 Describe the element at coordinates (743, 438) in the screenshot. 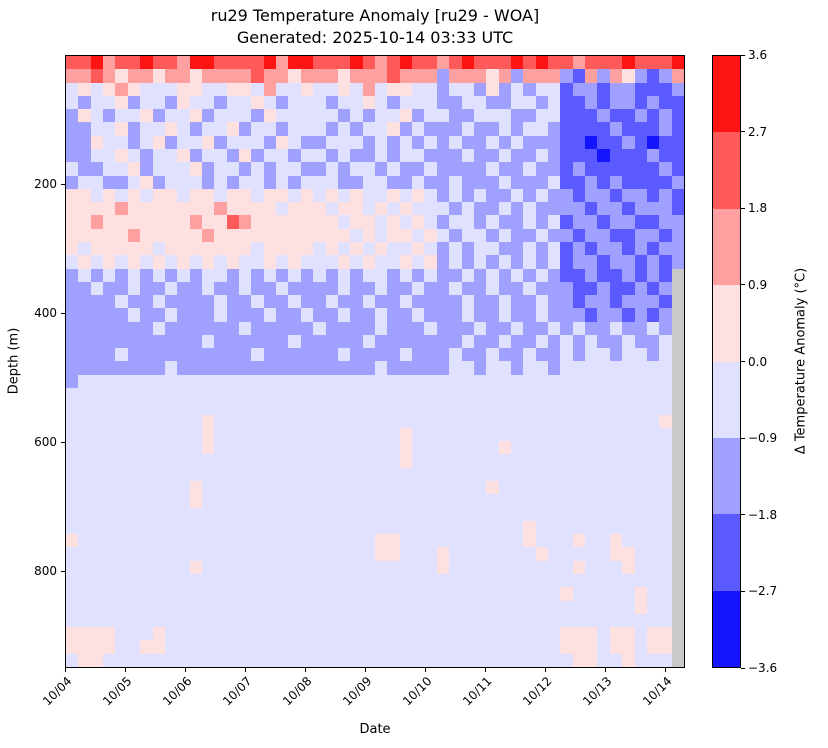

I see `colorbar-tick-mark` at that location.